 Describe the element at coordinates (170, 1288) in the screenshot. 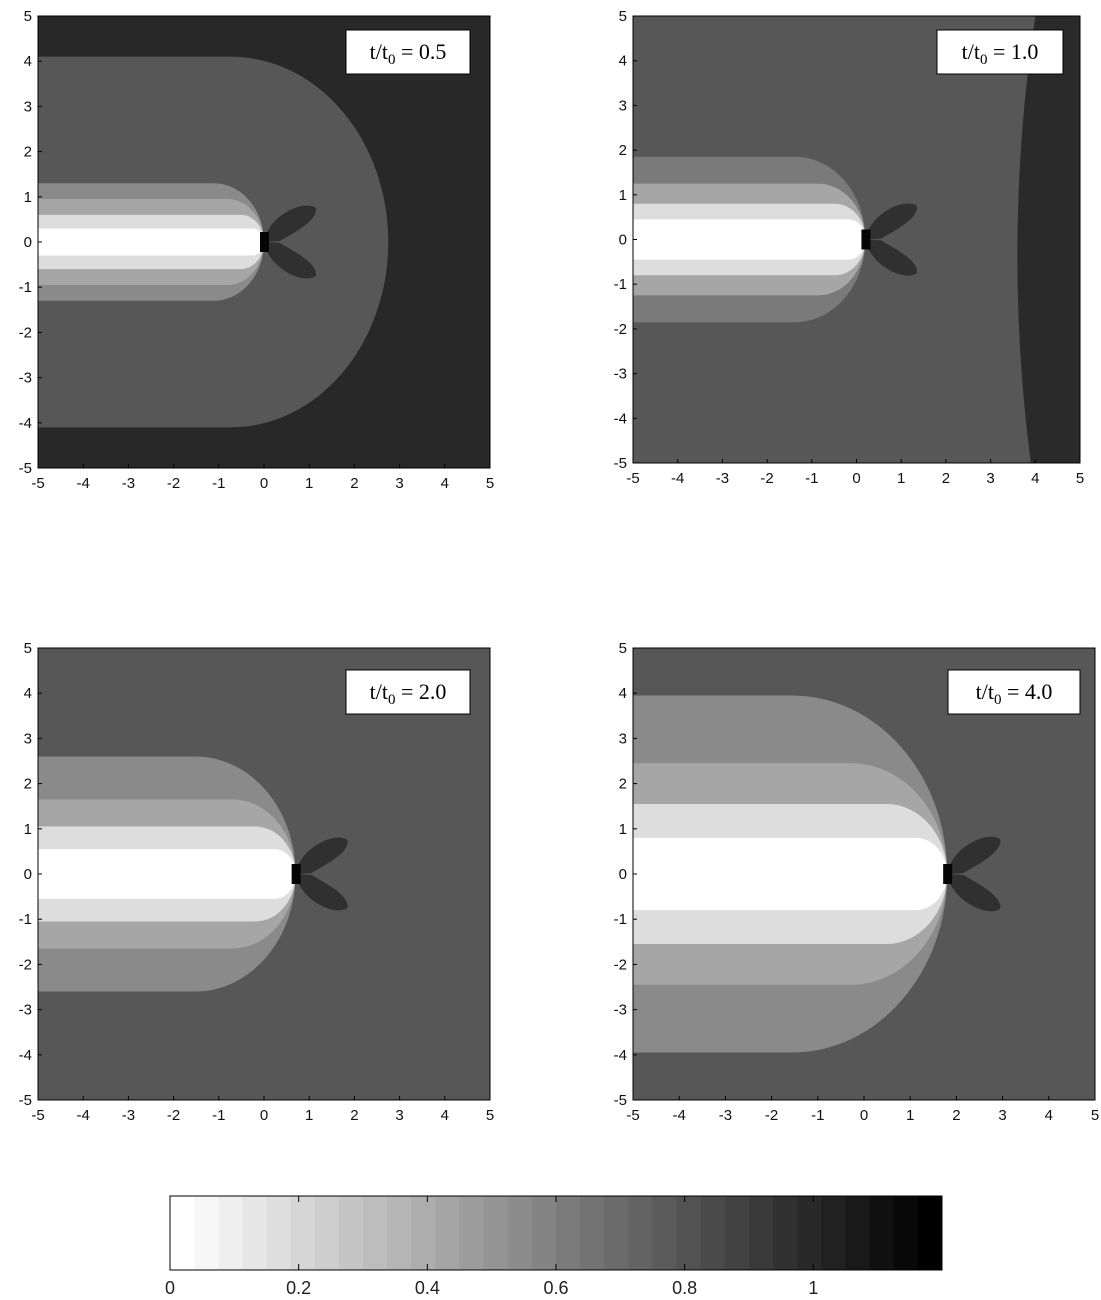

I see `colorbar-tick-label: 0` at that location.